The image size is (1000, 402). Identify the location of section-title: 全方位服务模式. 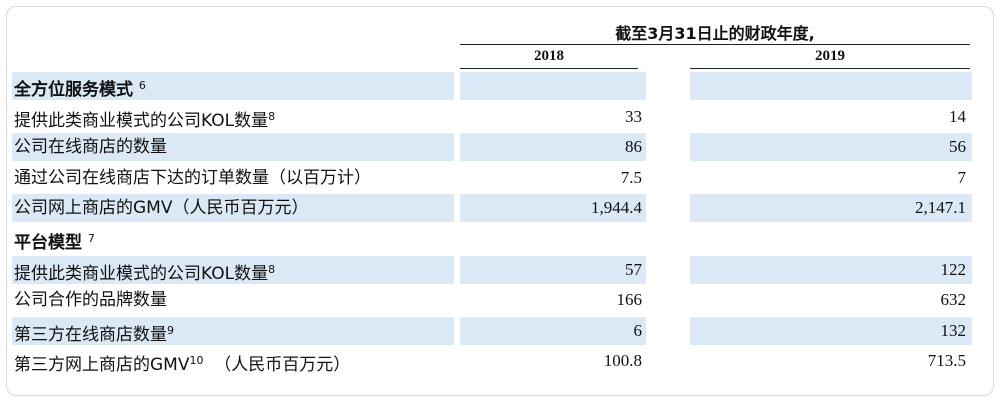
(73, 90).